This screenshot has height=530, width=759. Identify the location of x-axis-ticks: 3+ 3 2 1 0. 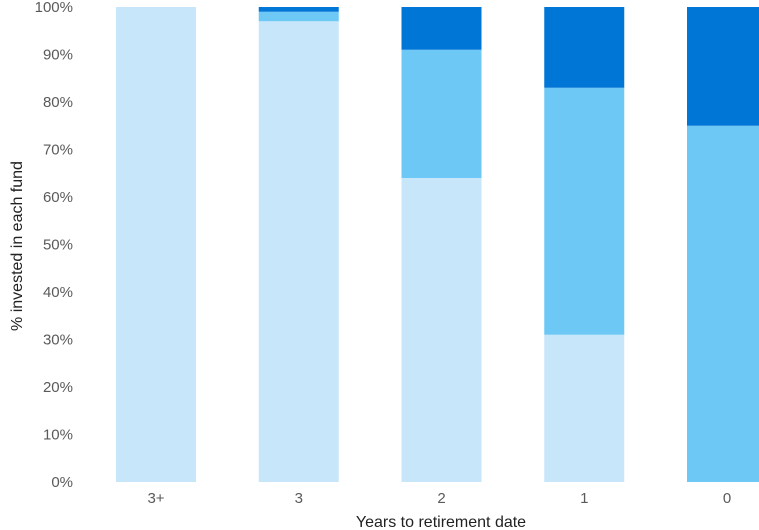
(439, 498).